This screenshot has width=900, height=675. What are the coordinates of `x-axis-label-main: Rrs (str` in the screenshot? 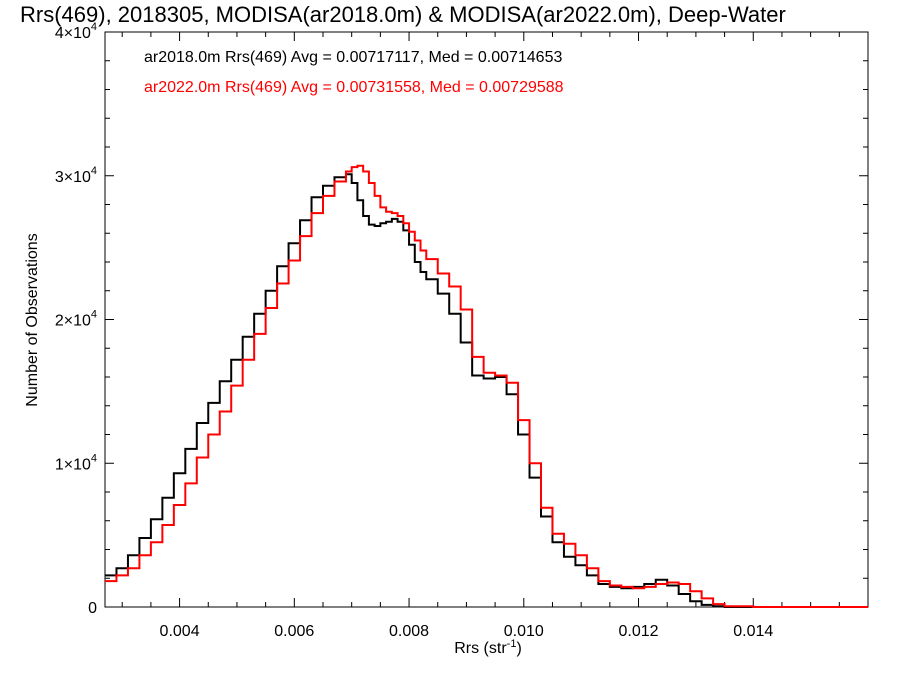 It's located at (480, 648).